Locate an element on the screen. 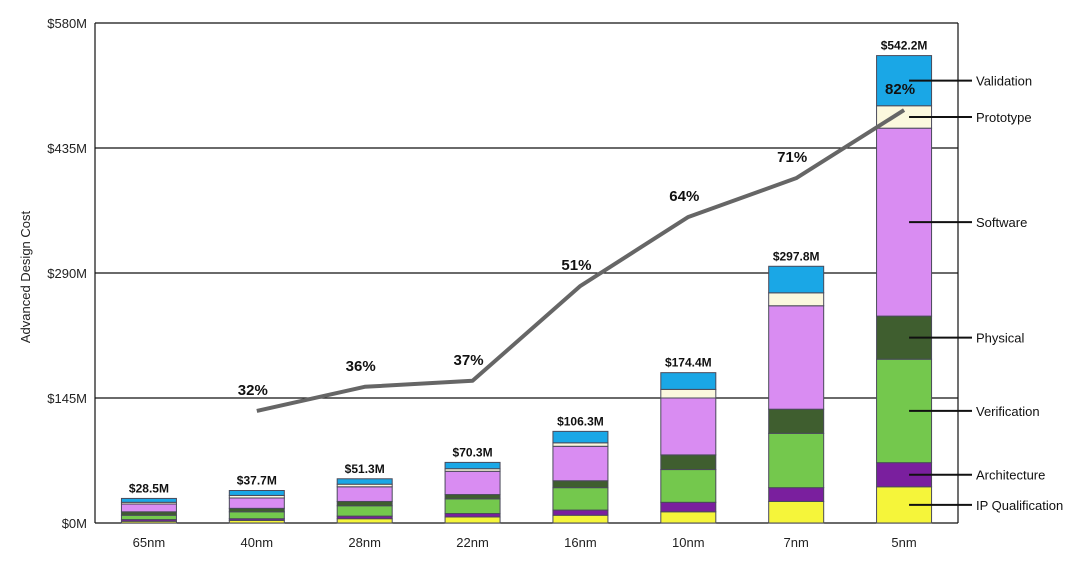  x-tick-label: 40nm is located at coordinates (257, 542).